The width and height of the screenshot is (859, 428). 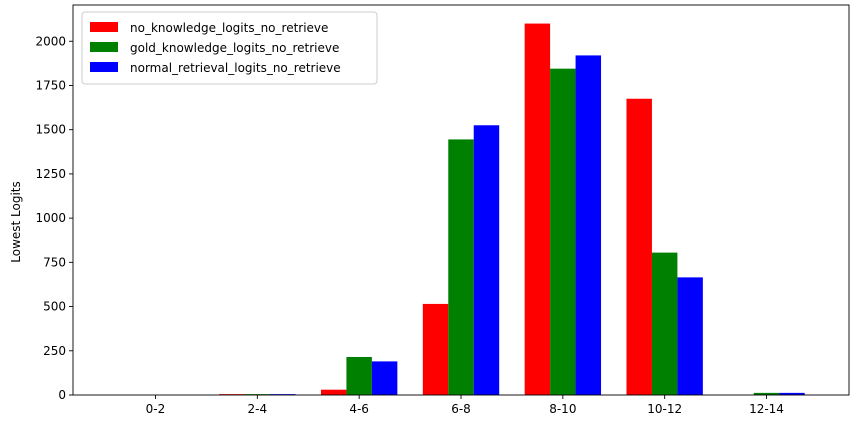 What do you see at coordinates (104, 67) in the screenshot?
I see `legend-swatch-normal_retrieval_logits_no_retrieve` at bounding box center [104, 67].